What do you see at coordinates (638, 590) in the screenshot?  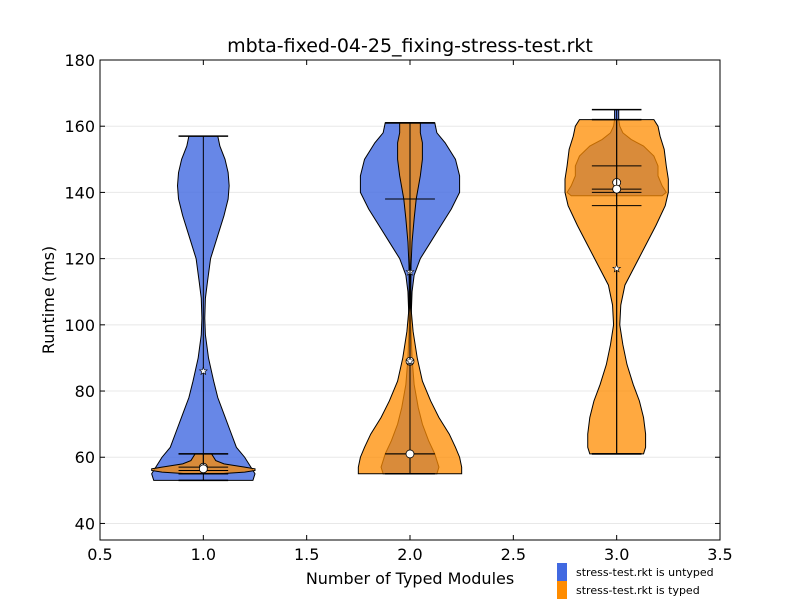 I see `legend-label-typed: stress-test.rkt is typed` at bounding box center [638, 590].